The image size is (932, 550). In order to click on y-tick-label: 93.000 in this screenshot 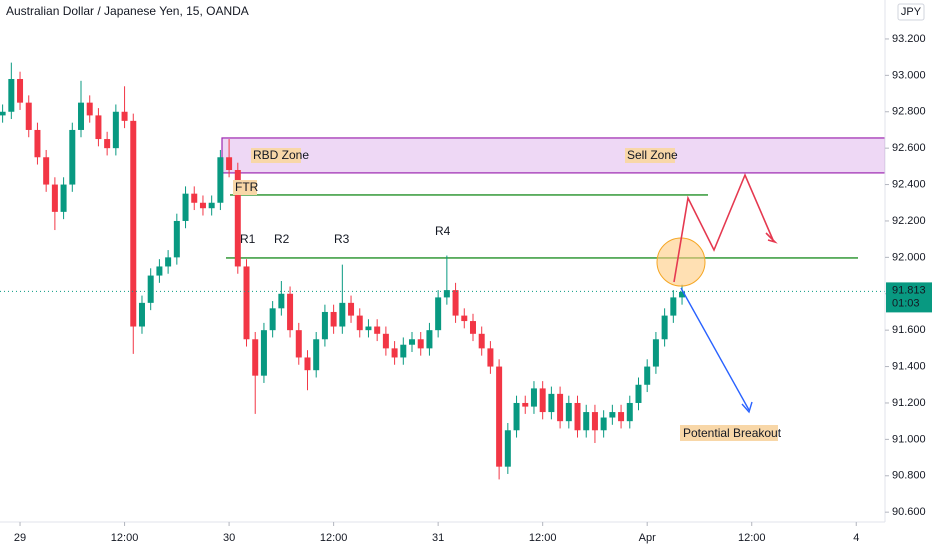, I will do `click(909, 75)`.